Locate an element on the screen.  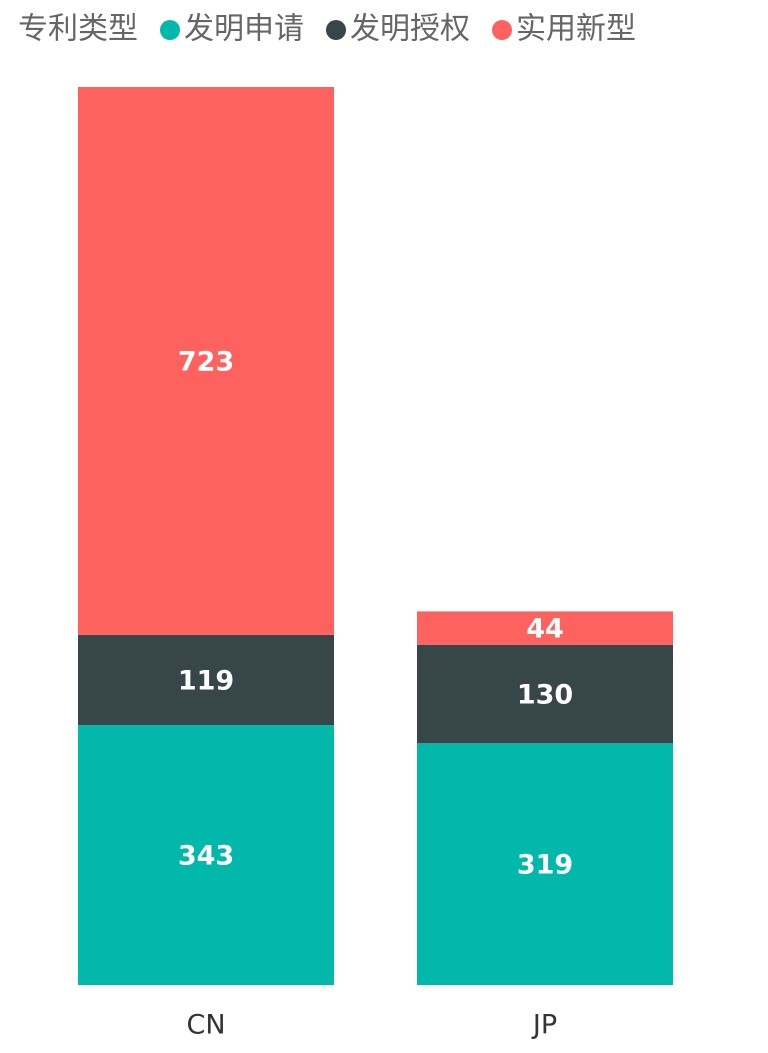
legend-label: 发明授权 is located at coordinates (410, 29).